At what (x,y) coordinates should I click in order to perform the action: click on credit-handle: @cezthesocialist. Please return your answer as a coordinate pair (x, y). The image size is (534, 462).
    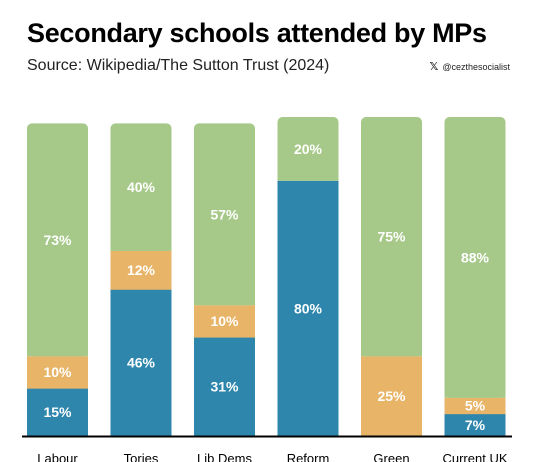
    Looking at the image, I should click on (476, 66).